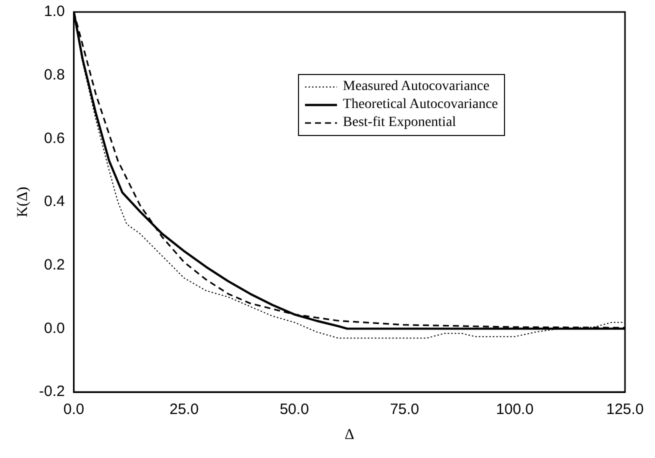 The height and width of the screenshot is (458, 655). Describe the element at coordinates (54, 11) in the screenshot. I see `y-tick-label: 1.0` at that location.